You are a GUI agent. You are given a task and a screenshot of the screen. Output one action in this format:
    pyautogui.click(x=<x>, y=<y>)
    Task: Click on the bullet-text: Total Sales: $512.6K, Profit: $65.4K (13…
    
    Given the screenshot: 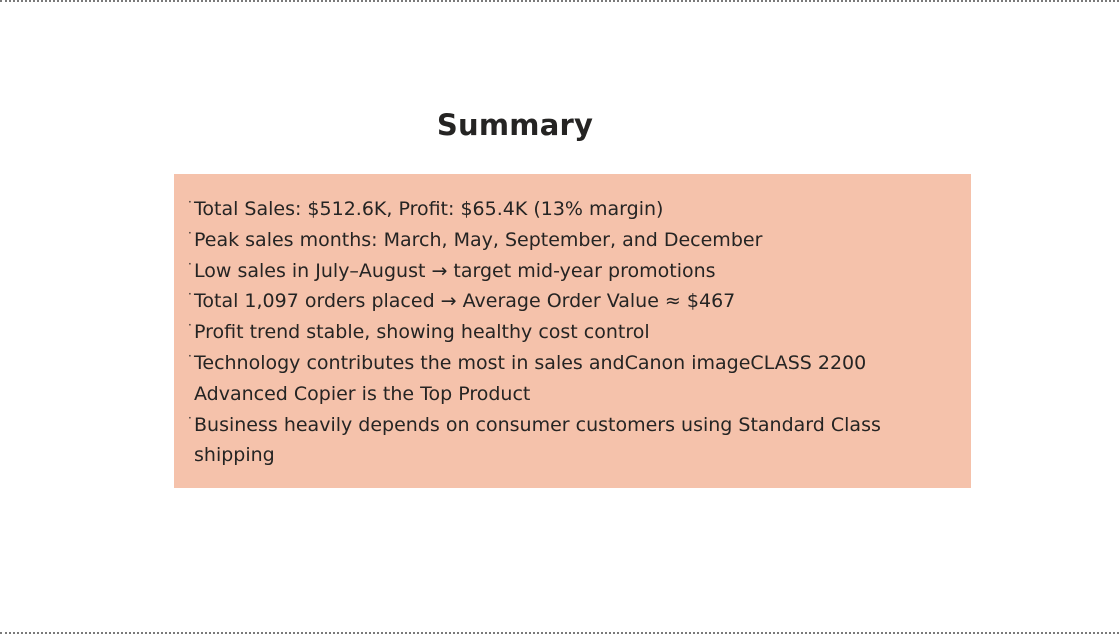 What is the action you would take?
    pyautogui.click(x=429, y=209)
    